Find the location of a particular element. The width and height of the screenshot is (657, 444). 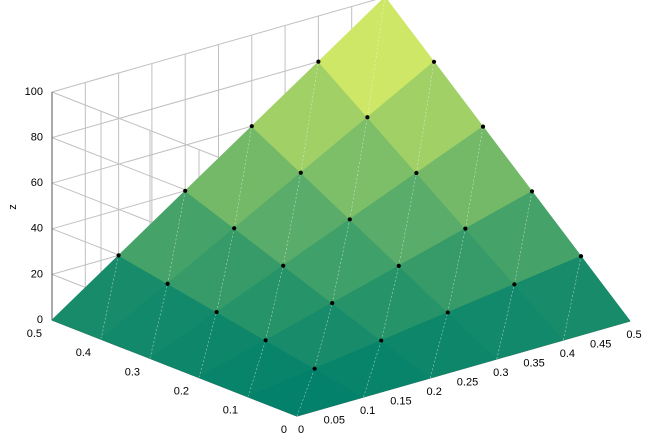

x-tick-label: 0 is located at coordinates (301, 430).